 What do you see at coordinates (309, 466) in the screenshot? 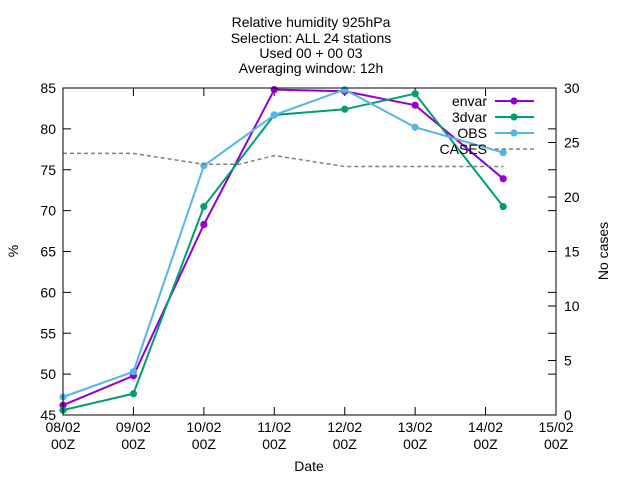
I see `x-axis-label: Date` at bounding box center [309, 466].